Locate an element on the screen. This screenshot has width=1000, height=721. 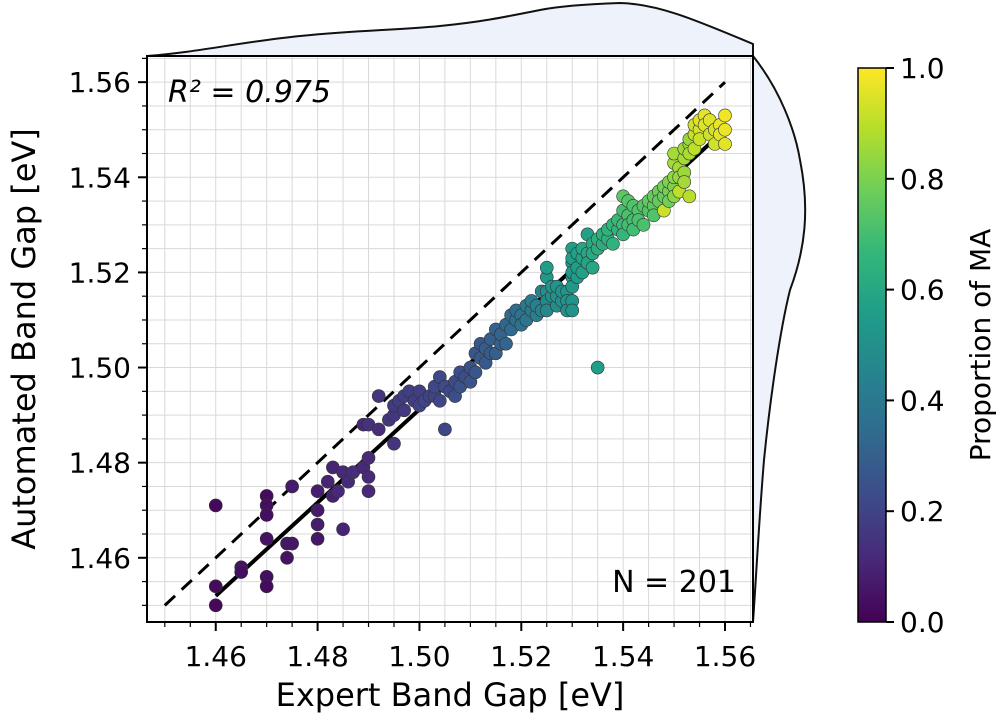
y-ticks: 1.46 1.48 1.50 1.52 1.54 1.56 is located at coordinates (108, 331).